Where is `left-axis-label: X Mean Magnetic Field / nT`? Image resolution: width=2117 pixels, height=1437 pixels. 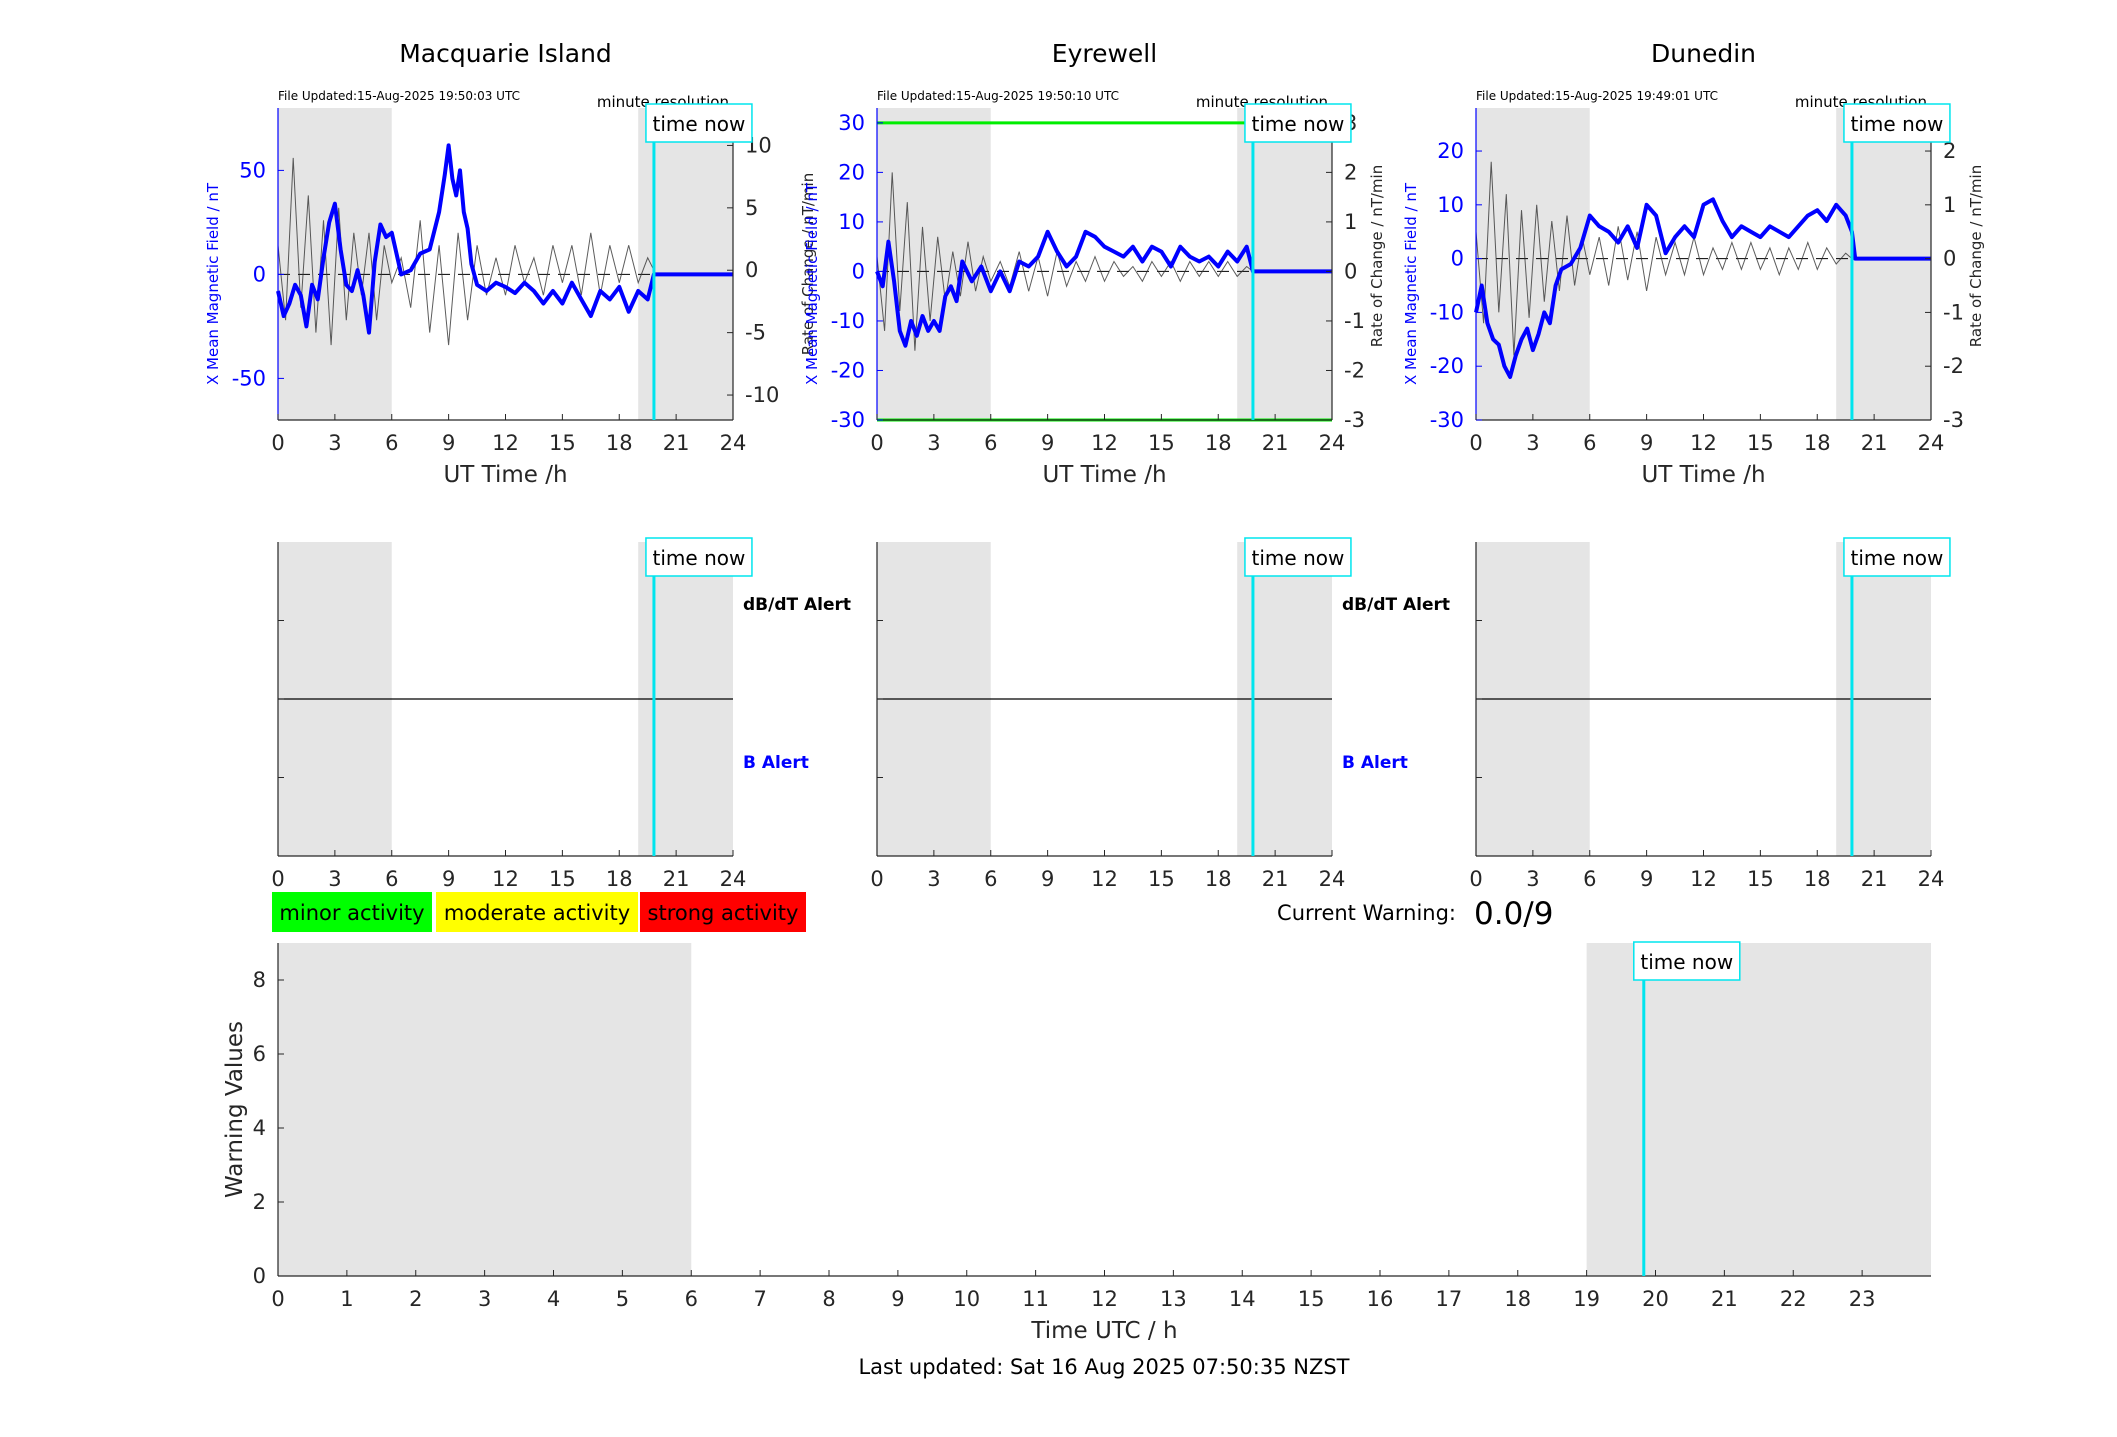 left-axis-label: X Mean Magnetic Field / nT is located at coordinates (812, 283).